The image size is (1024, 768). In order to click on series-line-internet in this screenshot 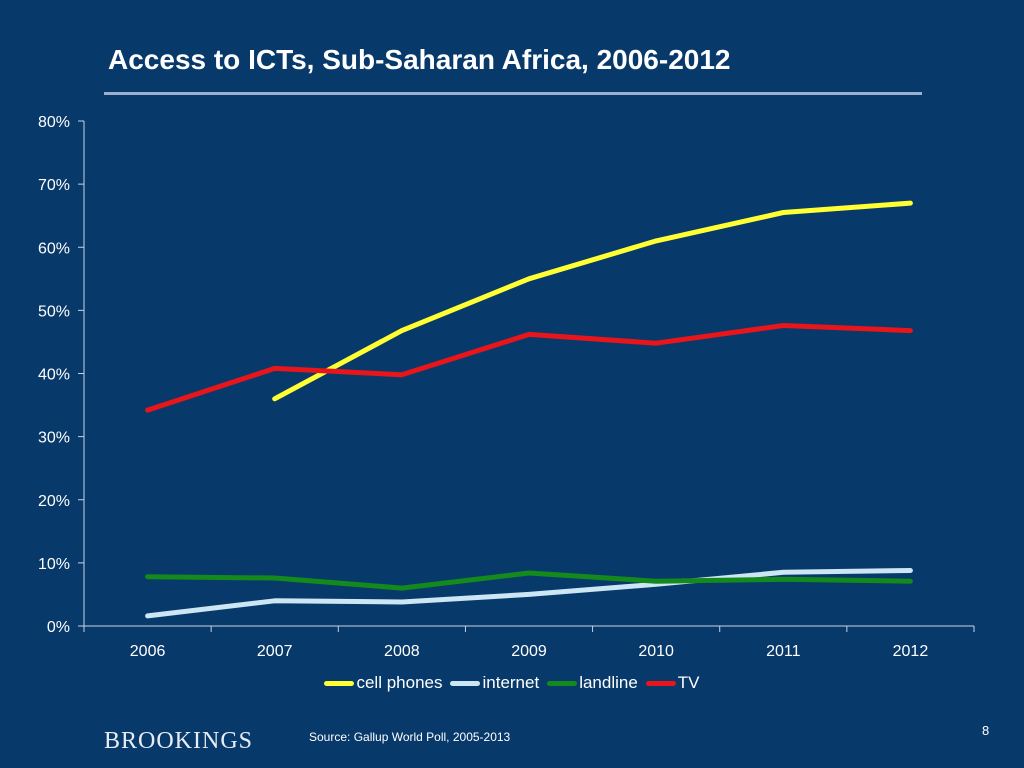, I will do `click(529, 593)`.